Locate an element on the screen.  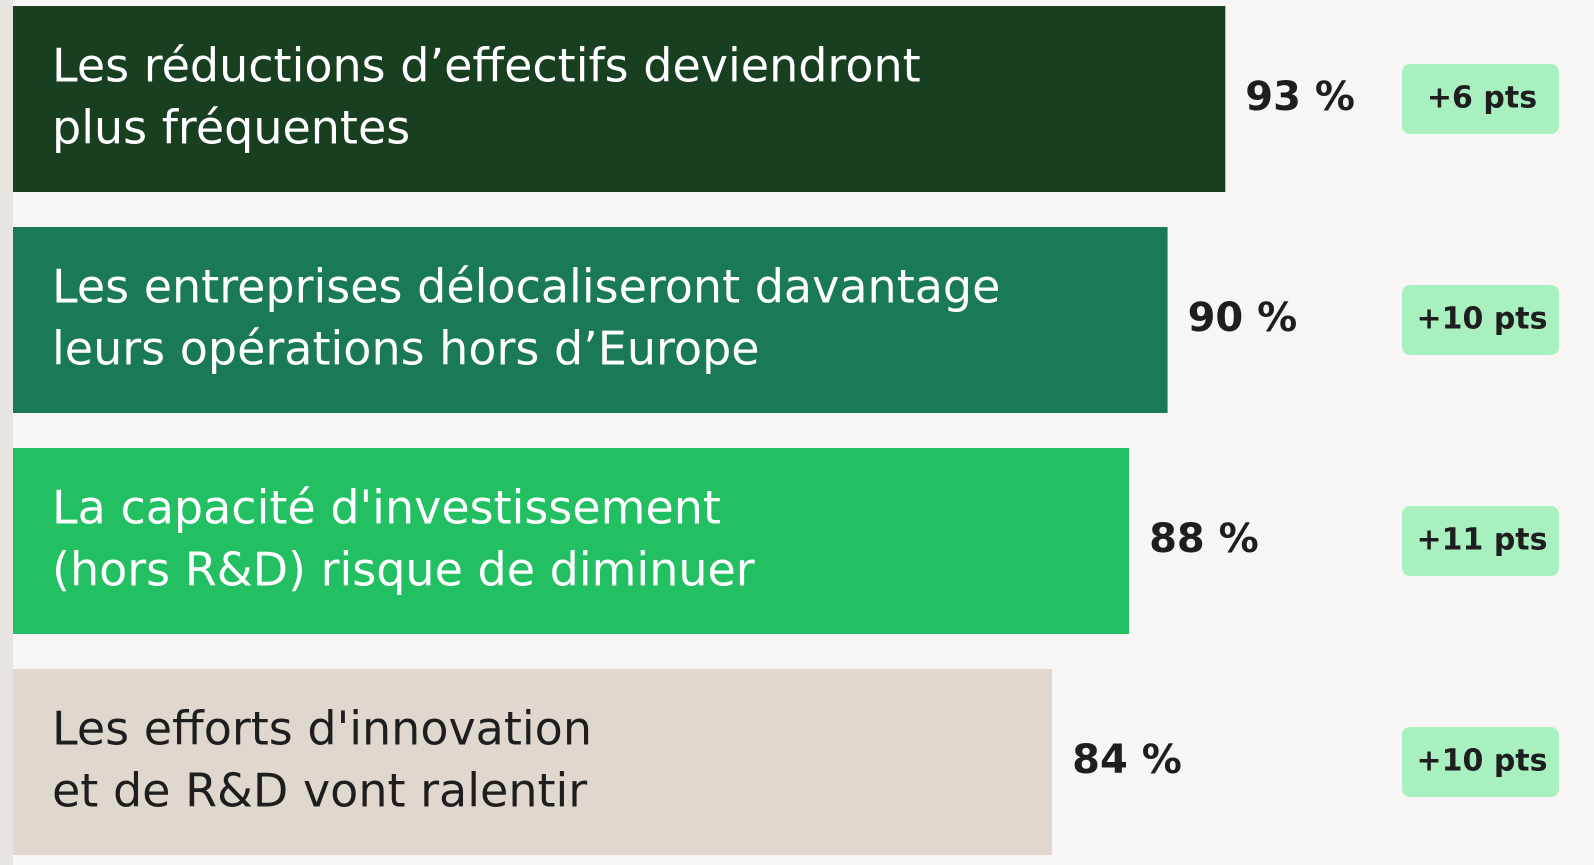
left-edge is located at coordinates (6, 432).